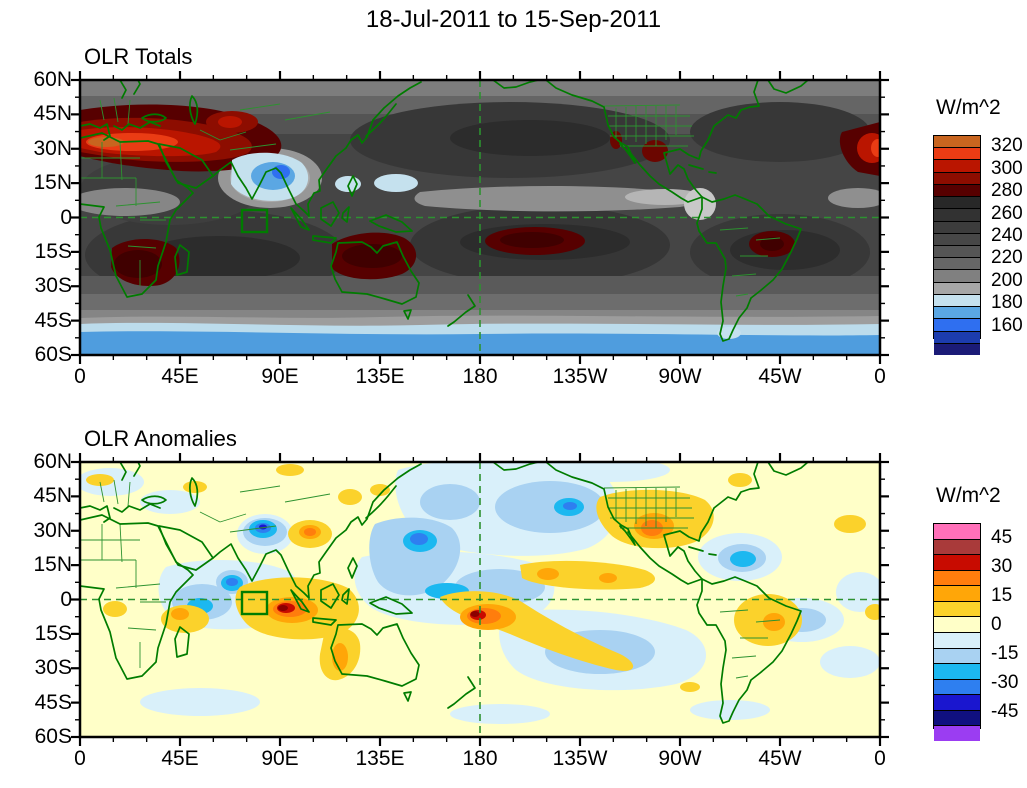 The width and height of the screenshot is (1027, 788). Describe the element at coordinates (138, 56) in the screenshot. I see `panel-title-olr-totals: OLR Totals` at that location.